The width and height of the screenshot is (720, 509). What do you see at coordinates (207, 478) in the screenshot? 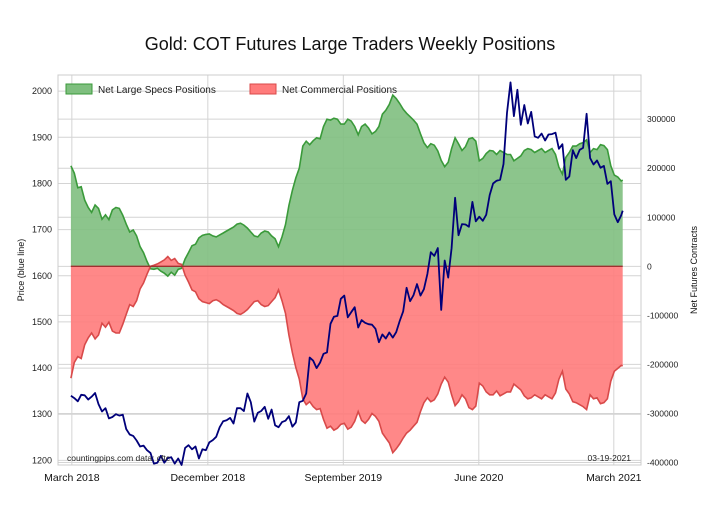
I see `x-tick-label: December 2018` at bounding box center [207, 478].